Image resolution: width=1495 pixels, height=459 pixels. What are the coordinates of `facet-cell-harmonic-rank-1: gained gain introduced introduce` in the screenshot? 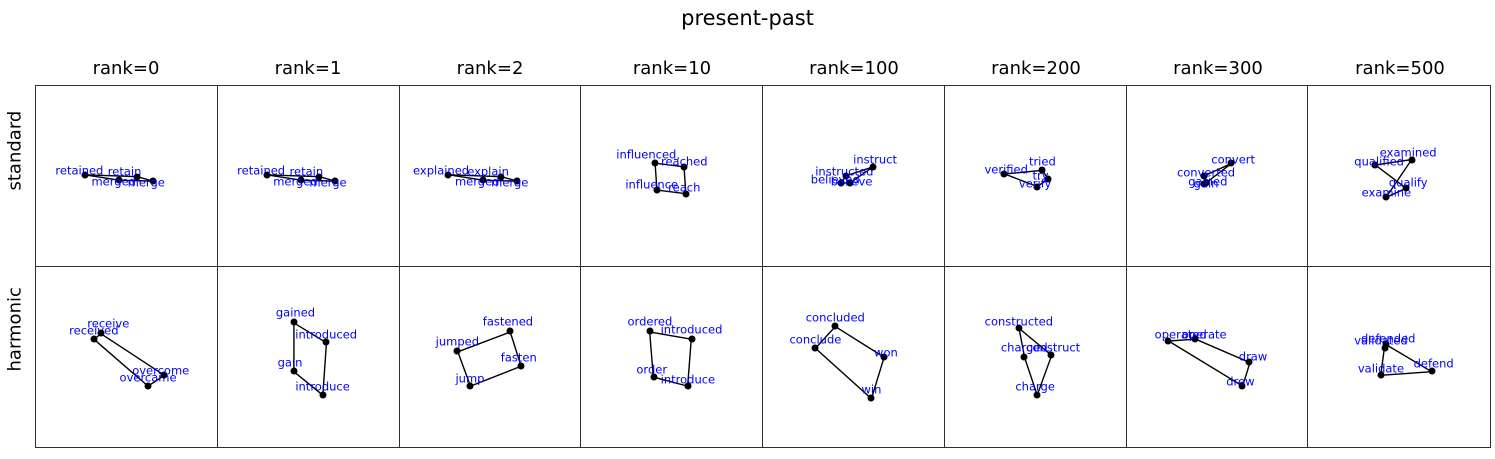 It's located at (309, 357).